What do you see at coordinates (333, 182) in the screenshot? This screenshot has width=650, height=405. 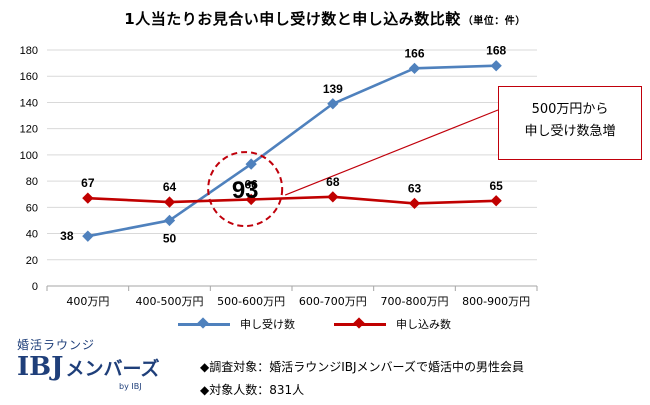 I see `series-2-label-3: 68` at bounding box center [333, 182].